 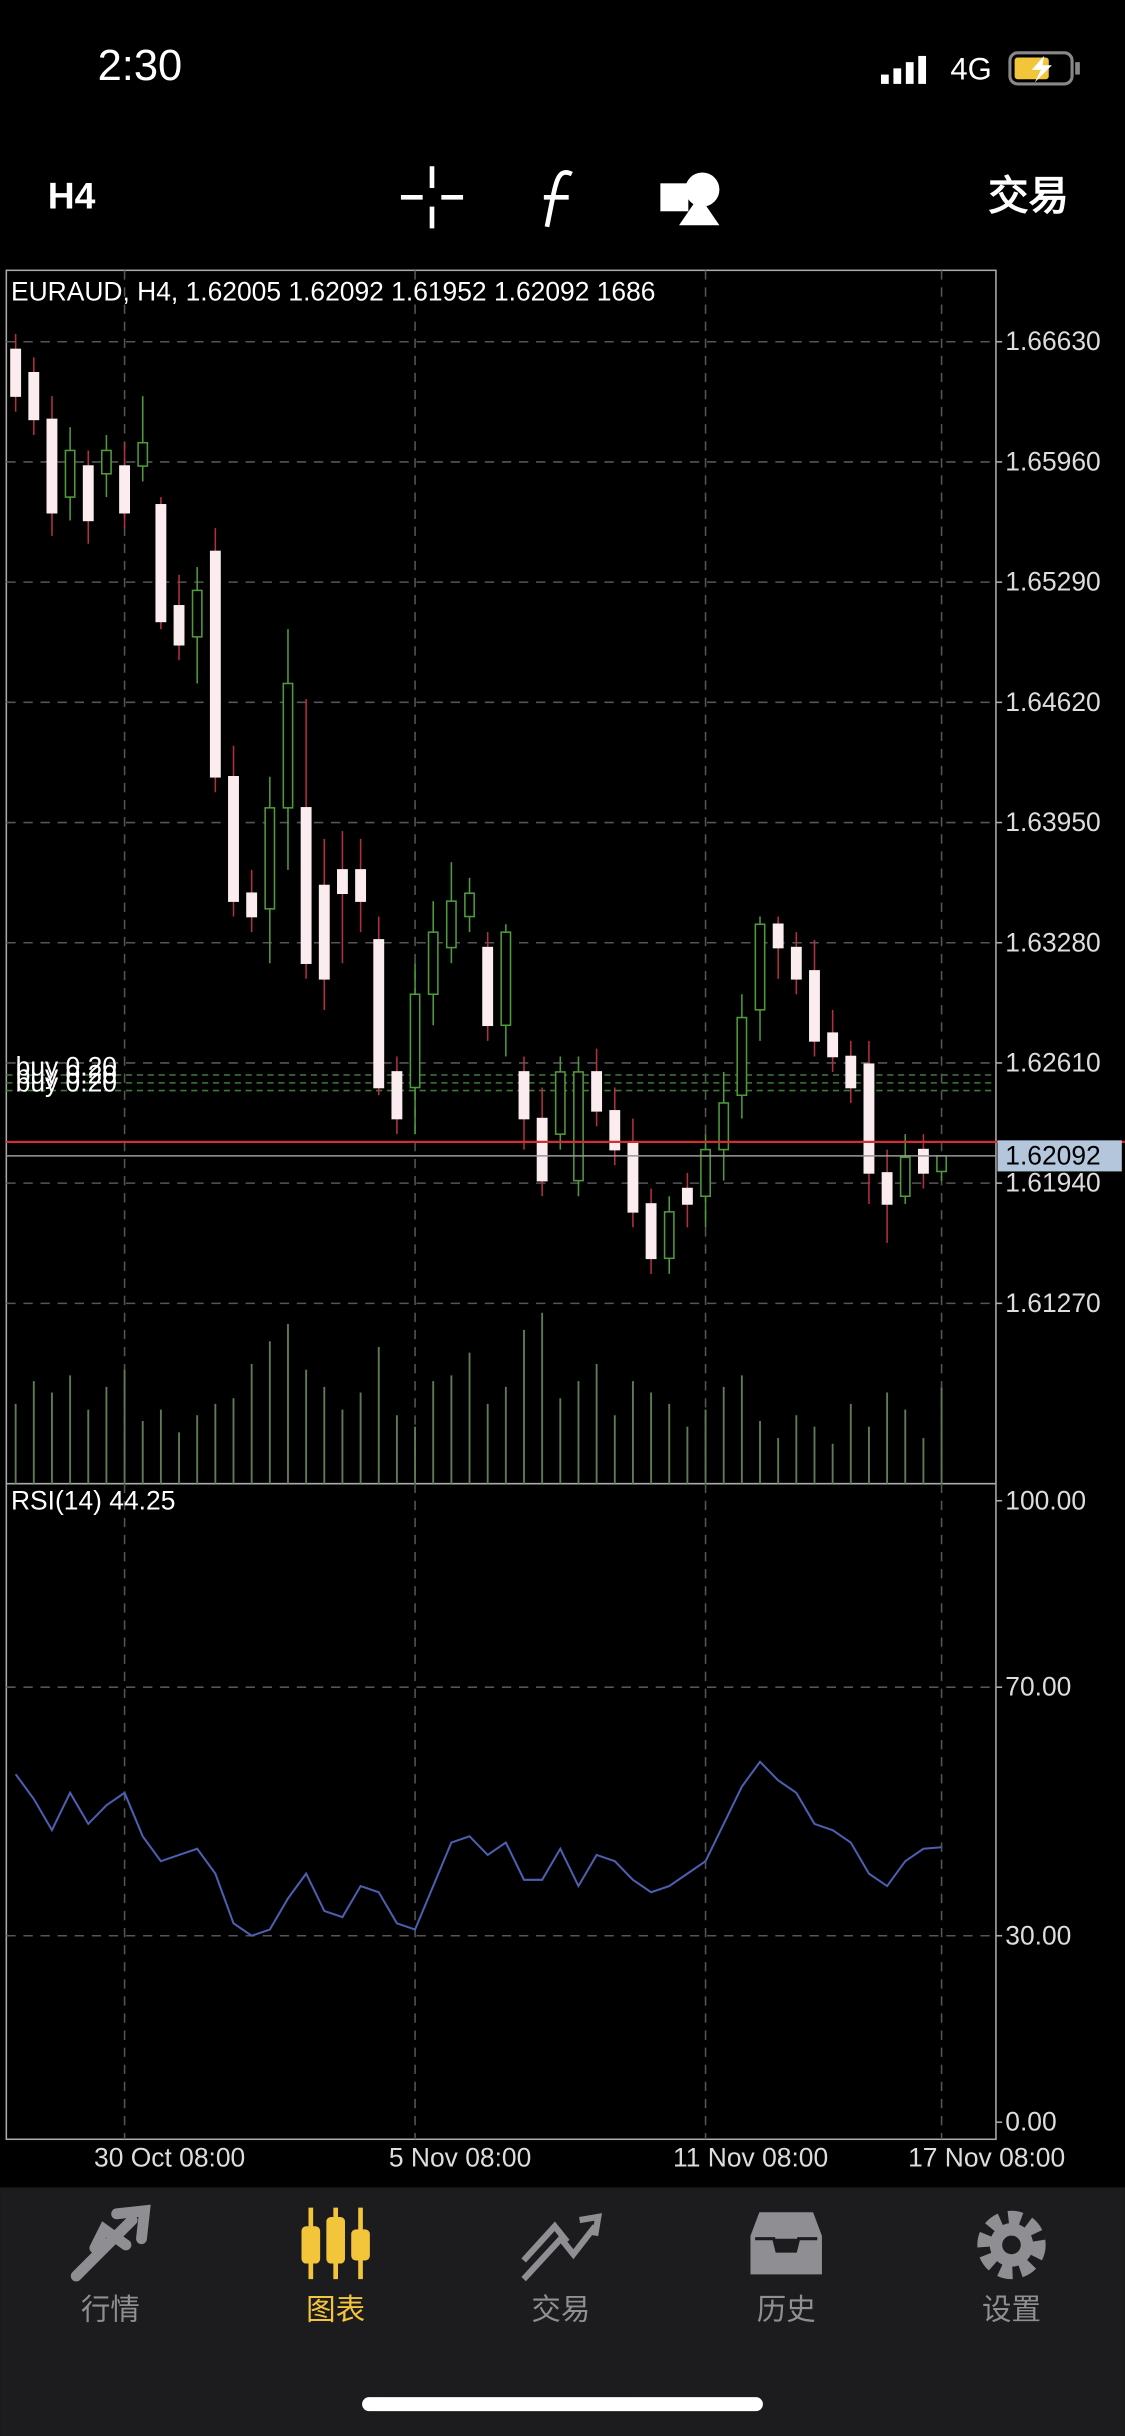 What do you see at coordinates (72, 196) in the screenshot?
I see `timeframe-button: H4` at bounding box center [72, 196].